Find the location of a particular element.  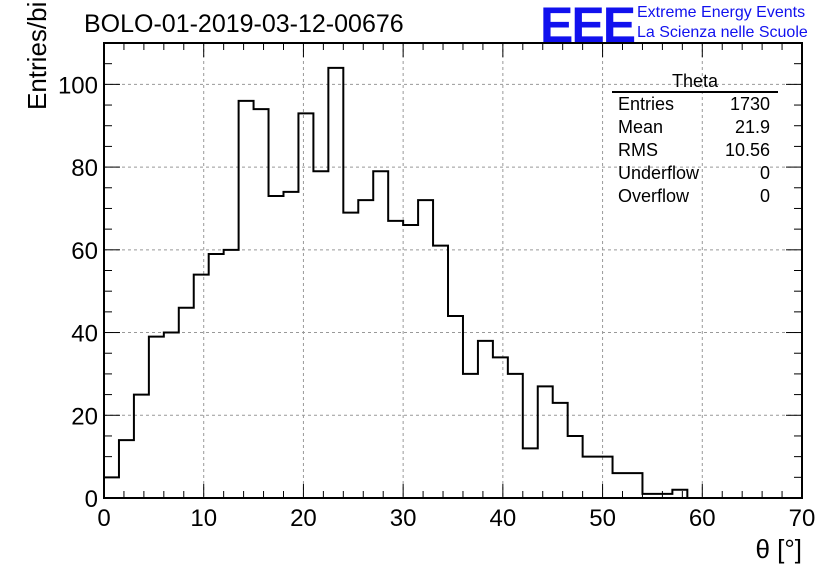

y-tick-label: 20 is located at coordinates (84, 416).